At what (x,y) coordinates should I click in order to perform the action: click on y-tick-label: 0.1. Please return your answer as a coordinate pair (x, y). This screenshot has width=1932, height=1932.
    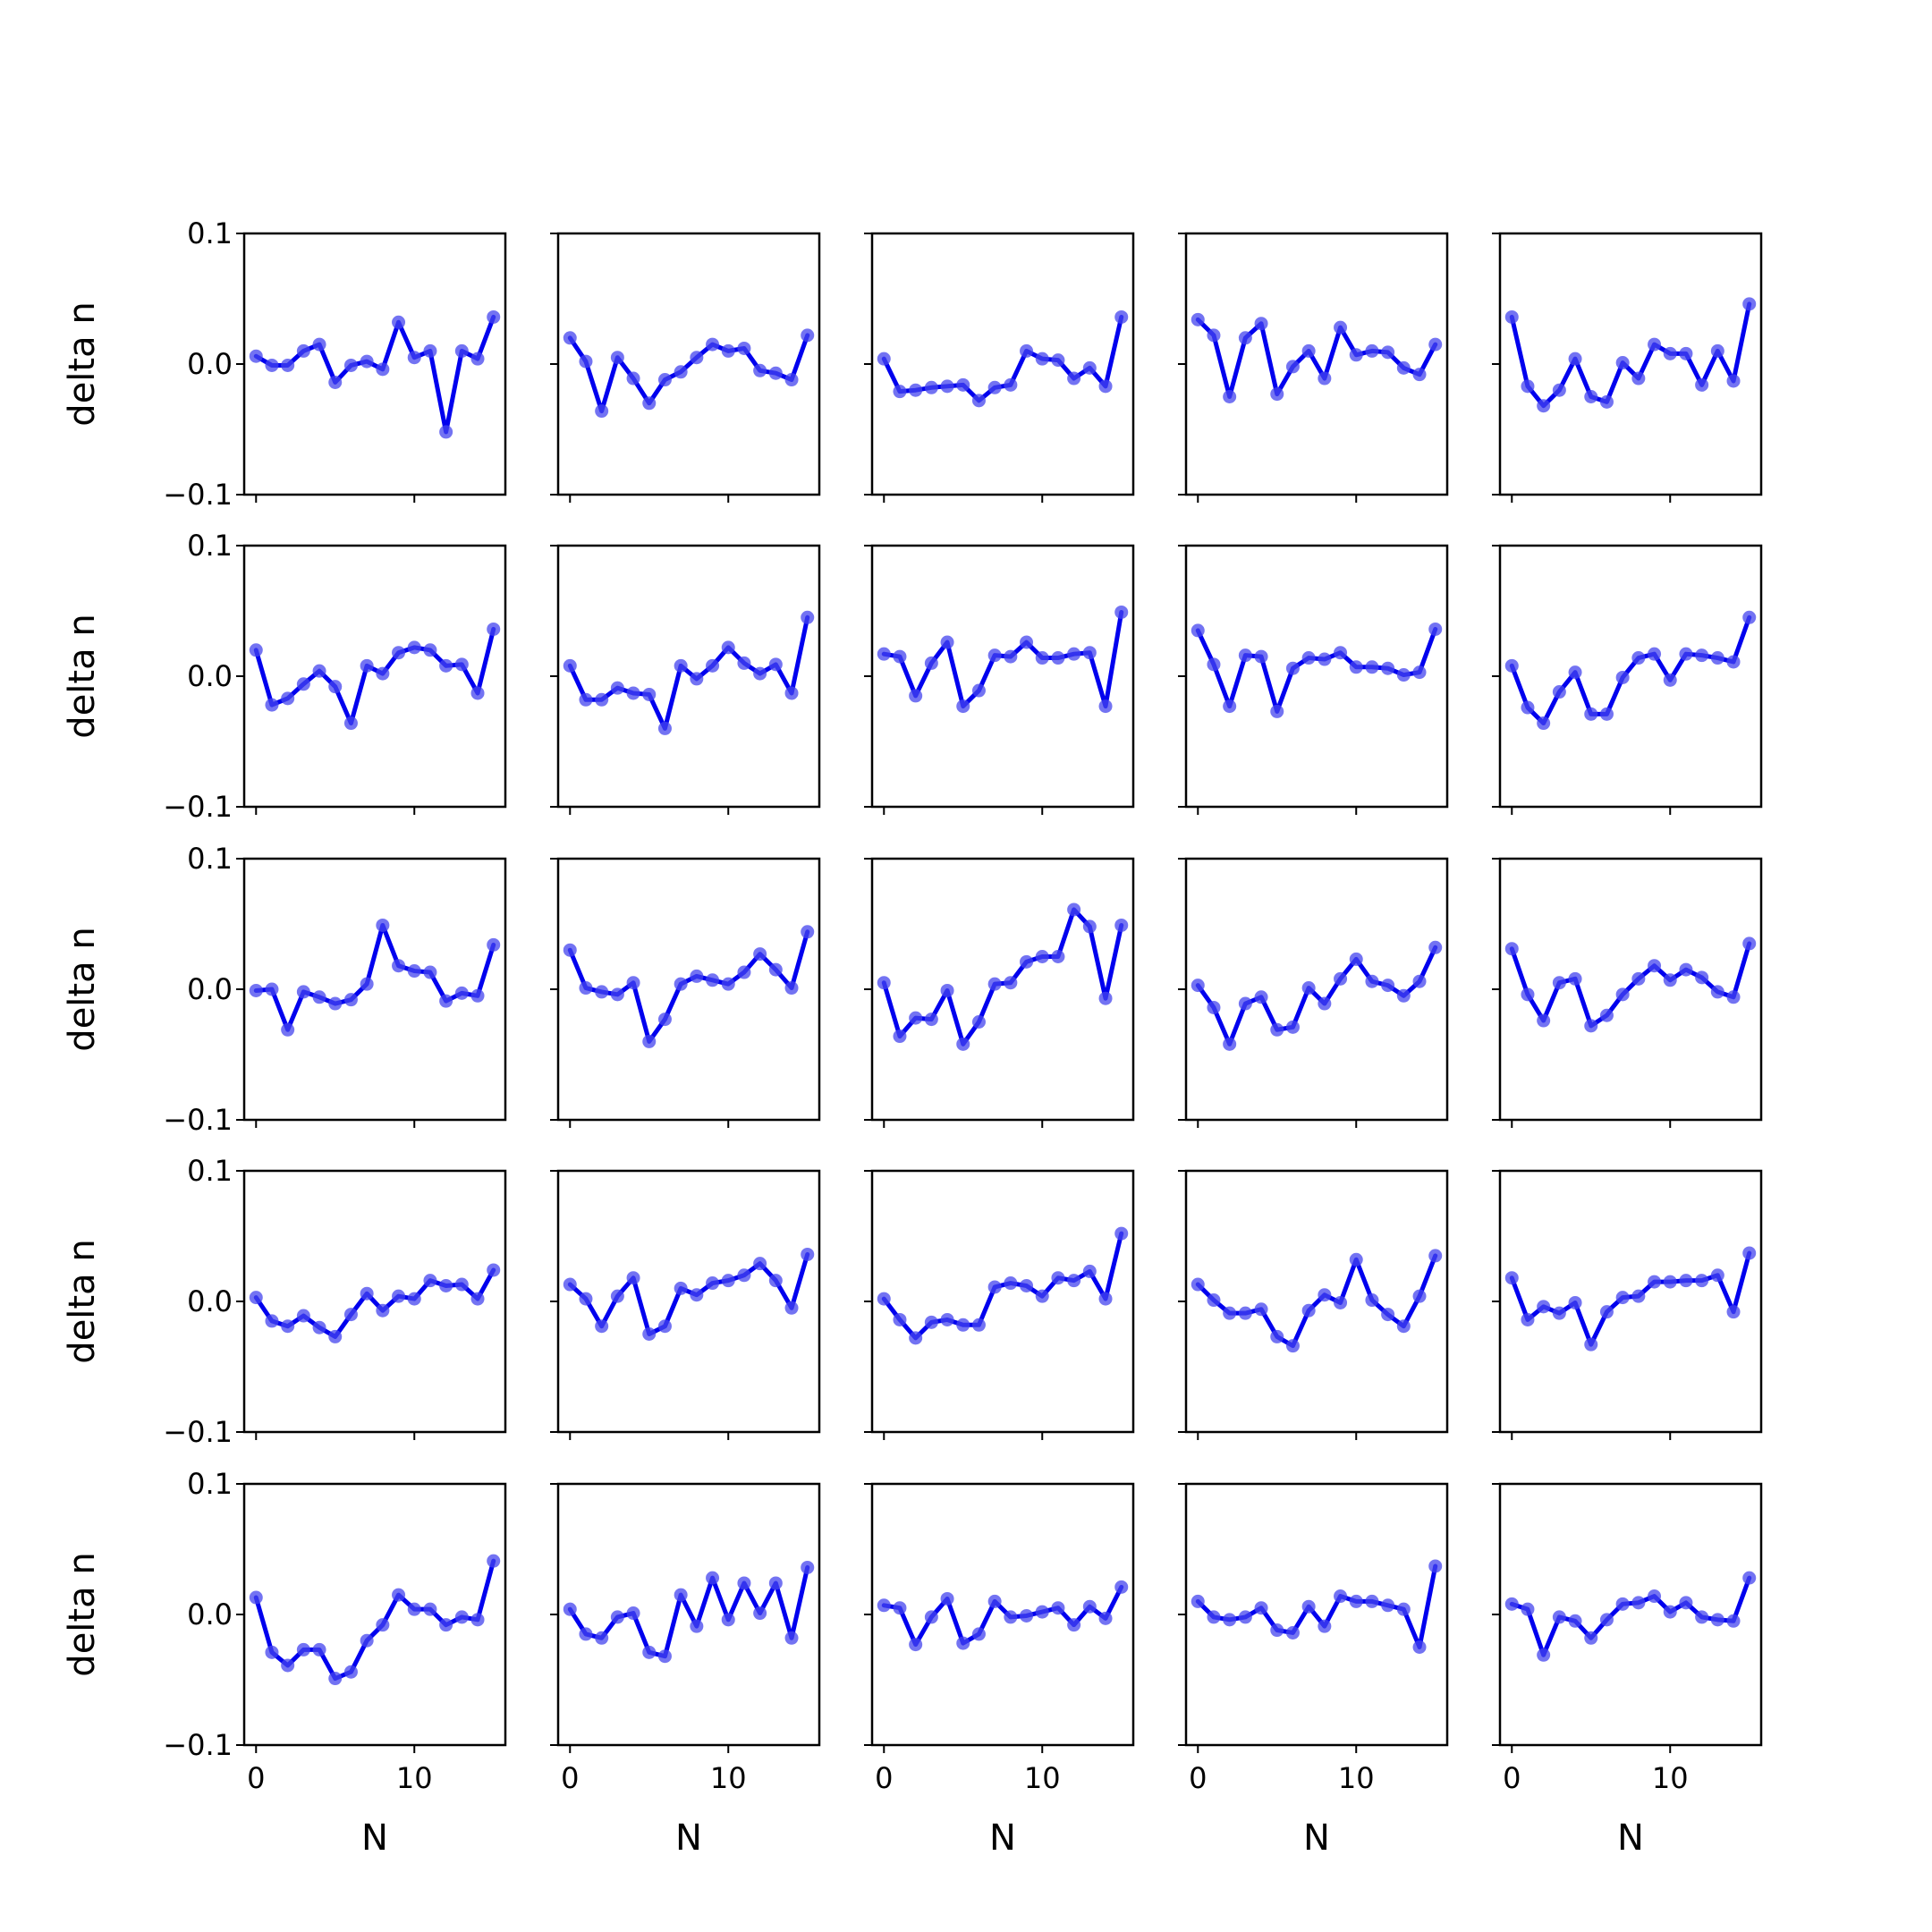
    Looking at the image, I should click on (210, 233).